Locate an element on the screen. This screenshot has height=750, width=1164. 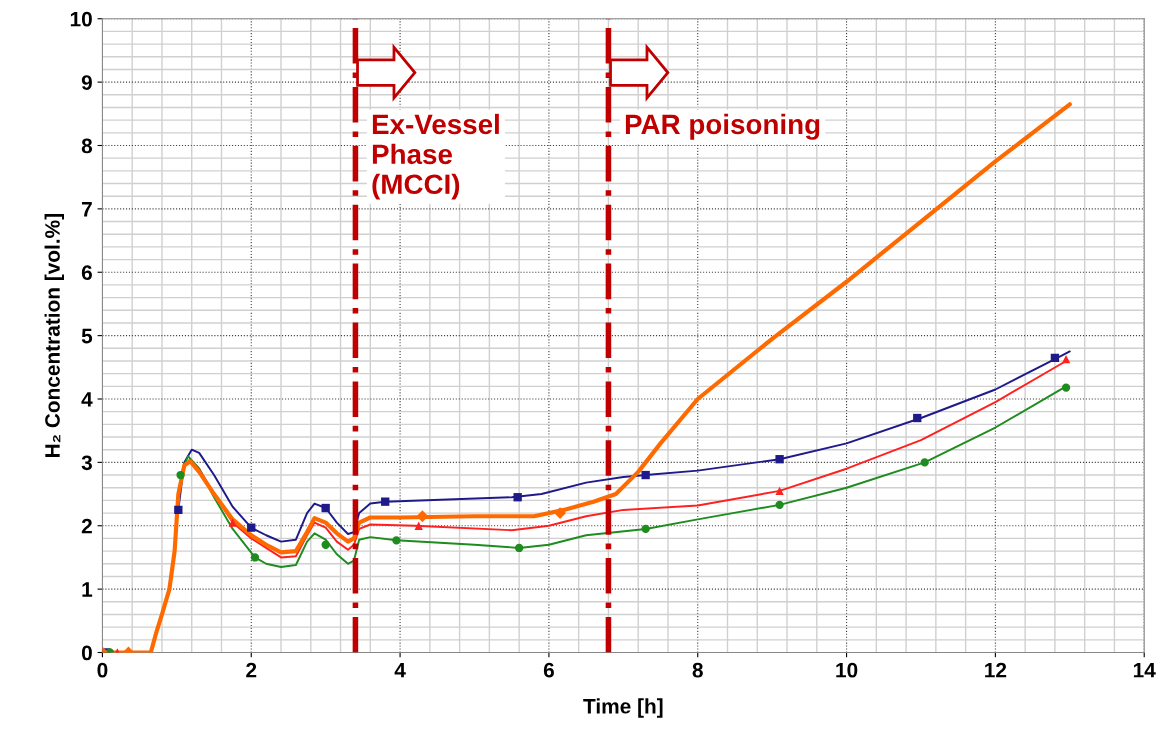
y-tick-label: 8 is located at coordinates (87, 146).